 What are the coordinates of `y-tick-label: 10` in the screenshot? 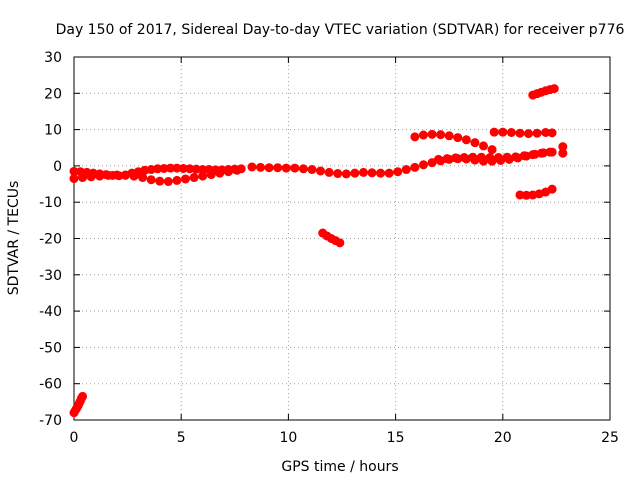 It's located at (53, 131).